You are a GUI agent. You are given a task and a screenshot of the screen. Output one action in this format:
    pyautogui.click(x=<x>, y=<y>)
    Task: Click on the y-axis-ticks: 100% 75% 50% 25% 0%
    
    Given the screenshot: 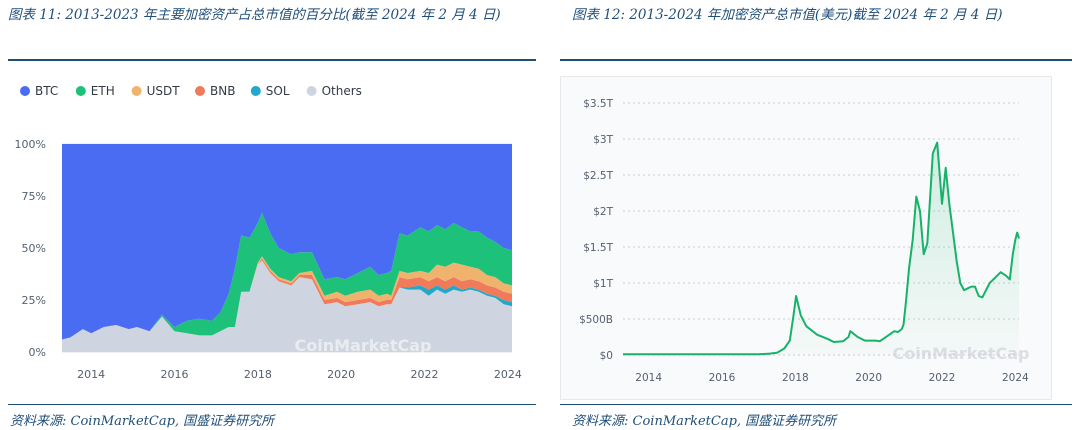 What is the action you would take?
    pyautogui.click(x=30, y=248)
    